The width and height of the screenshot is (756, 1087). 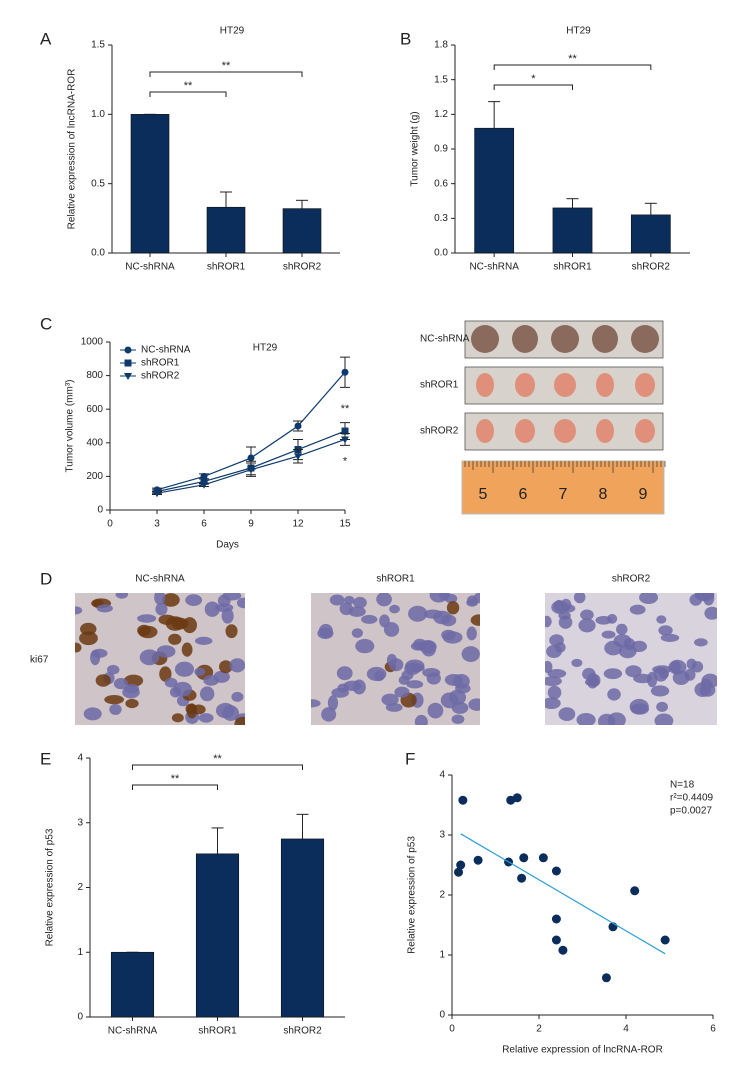 I want to click on row-label: shROR2, so click(x=439, y=431).